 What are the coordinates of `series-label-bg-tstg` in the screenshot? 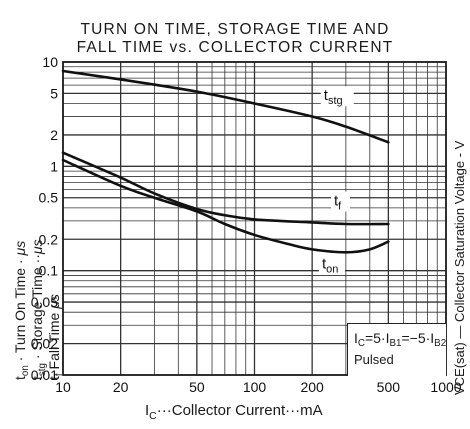 It's located at (337, 96).